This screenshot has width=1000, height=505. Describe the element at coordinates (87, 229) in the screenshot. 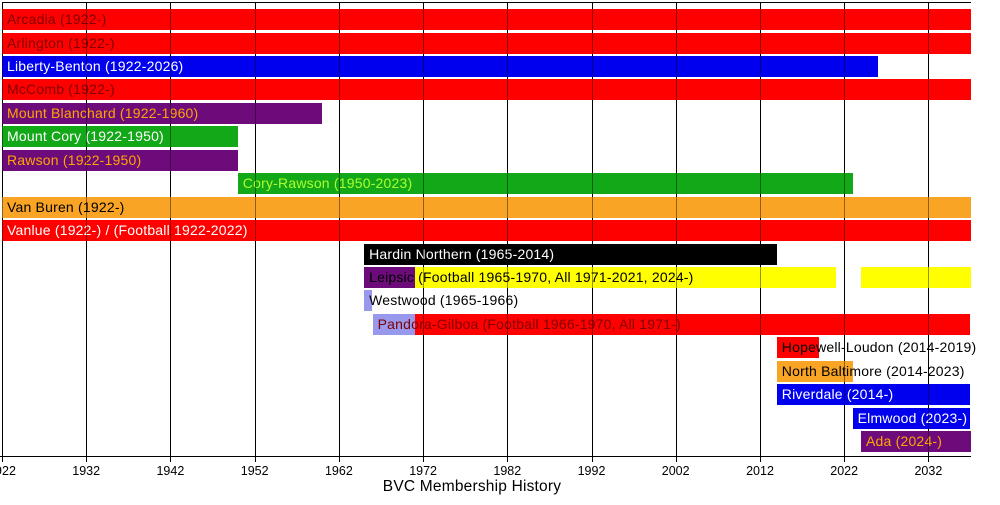

I see `gridline-overlay-1932` at that location.